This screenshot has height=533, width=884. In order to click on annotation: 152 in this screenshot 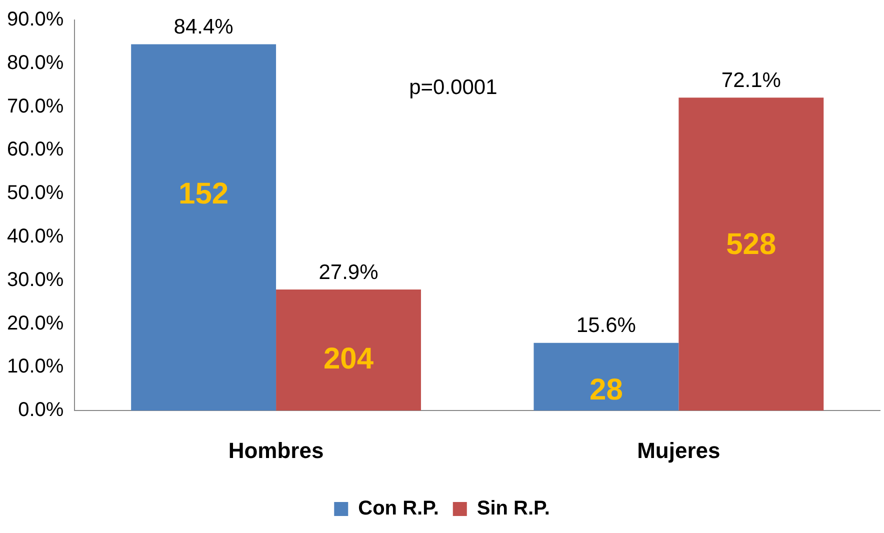, I will do `click(203, 194)`.